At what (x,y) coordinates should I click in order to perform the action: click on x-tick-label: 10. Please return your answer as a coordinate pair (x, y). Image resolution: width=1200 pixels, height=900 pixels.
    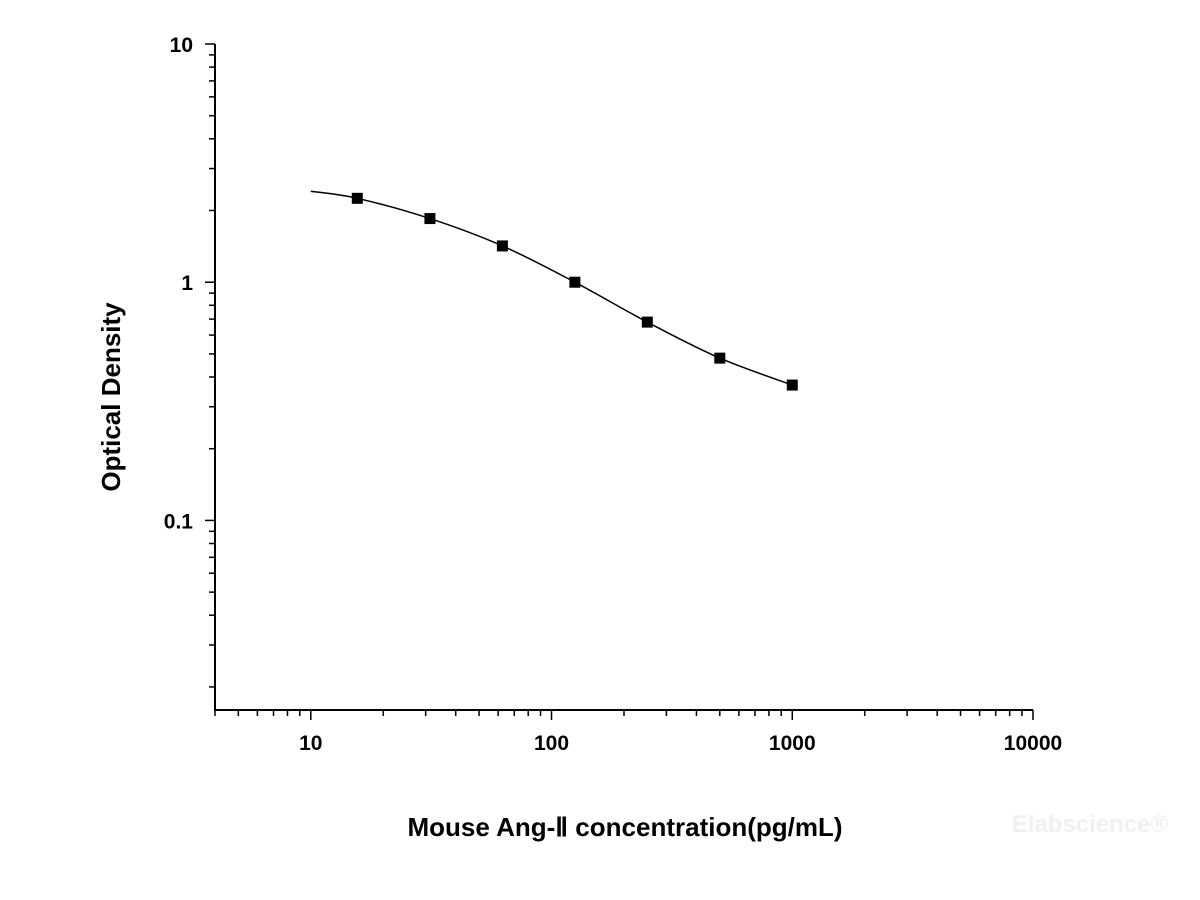
    Looking at the image, I should click on (310, 743).